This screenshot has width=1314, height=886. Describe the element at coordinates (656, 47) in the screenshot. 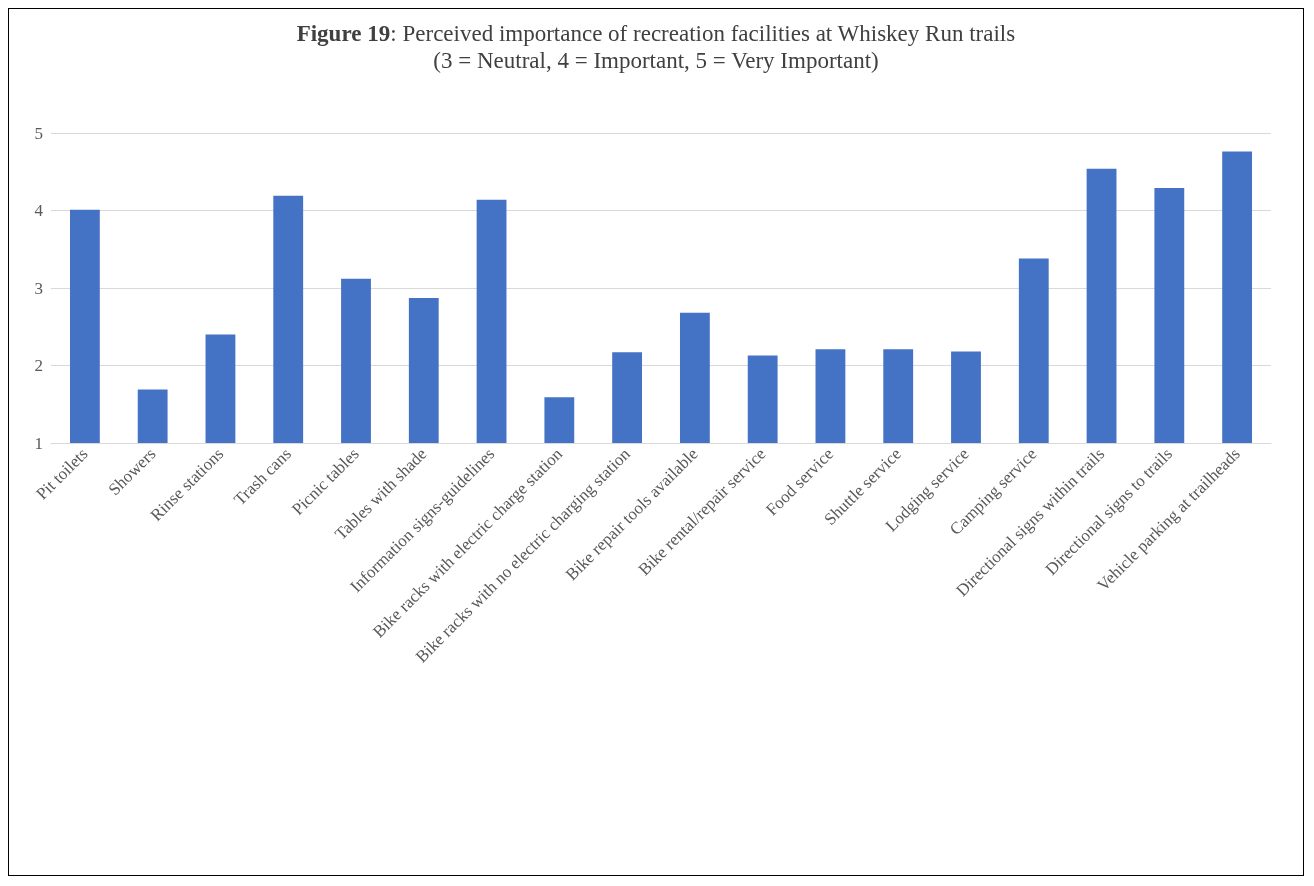

I see `chart-title: Figure 19: Perceived importance of recreation facilities at Whiskey Run trails (3 = Neutral, 4 = Important, 5 = Very Important)` at that location.